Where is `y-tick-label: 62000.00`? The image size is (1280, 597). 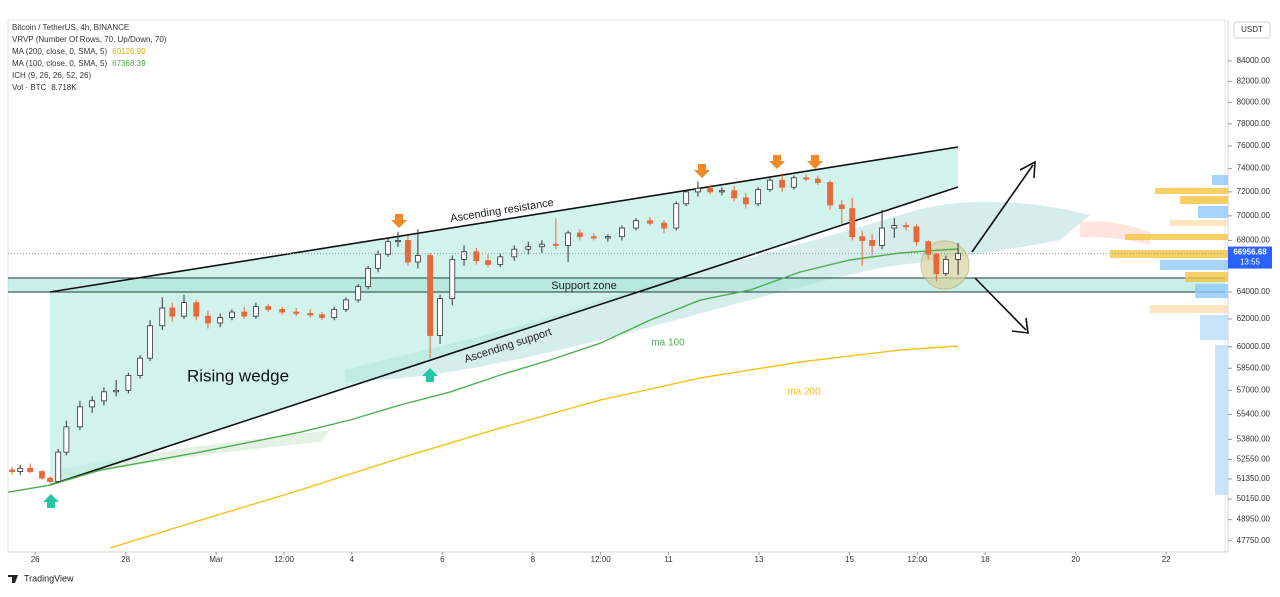 y-tick-label: 62000.00 is located at coordinates (1254, 318).